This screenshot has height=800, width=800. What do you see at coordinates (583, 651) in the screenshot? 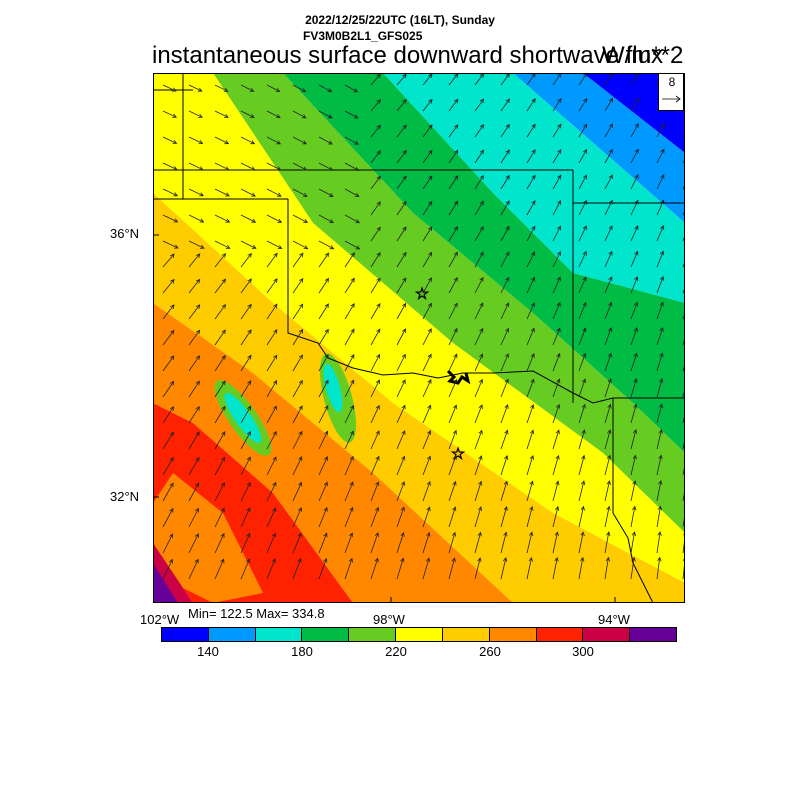
I see `colorbar-label-300: 300` at bounding box center [583, 651].